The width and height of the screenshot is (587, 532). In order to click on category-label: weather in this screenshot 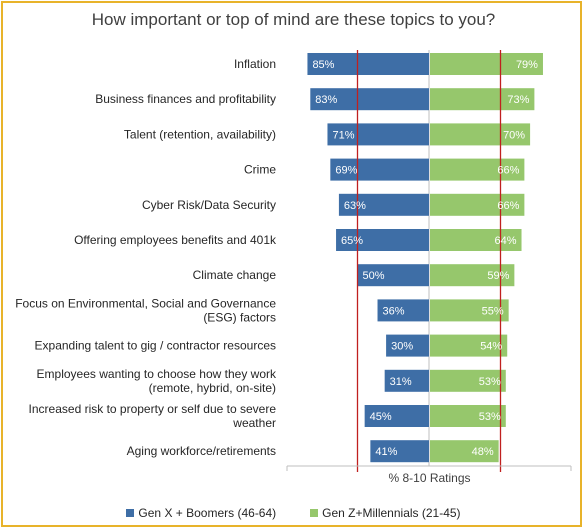, I will do `click(254, 423)`.